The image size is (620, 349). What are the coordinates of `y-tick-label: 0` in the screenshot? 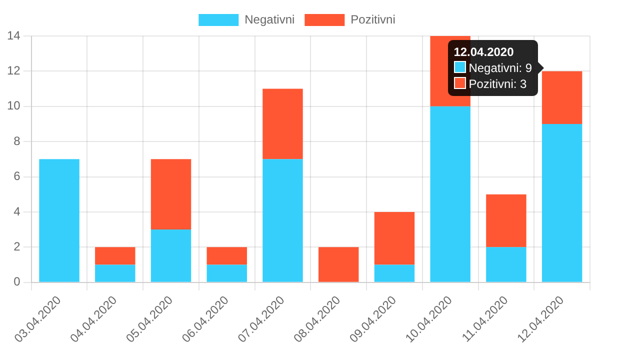 It's located at (17, 281).